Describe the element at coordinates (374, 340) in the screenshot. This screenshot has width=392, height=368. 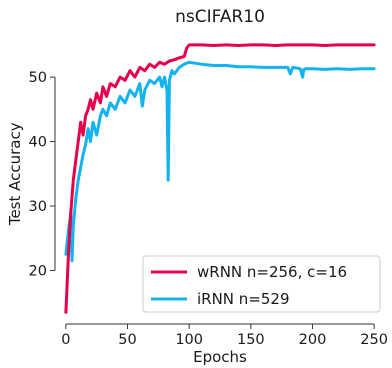
I see `x-tick-label-250: 250` at that location.